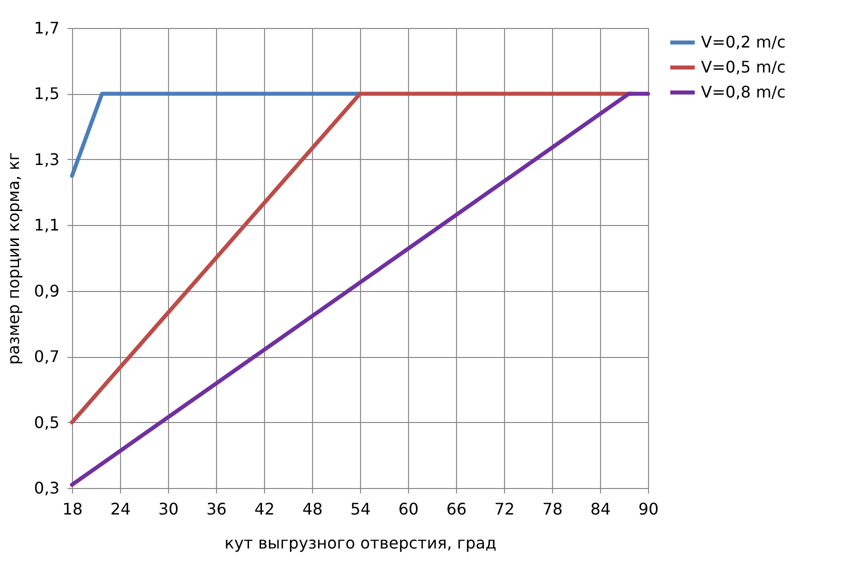 This screenshot has height=579, width=849. Describe the element at coordinates (504, 509) in the screenshot. I see `x-tick-label: 72` at that location.